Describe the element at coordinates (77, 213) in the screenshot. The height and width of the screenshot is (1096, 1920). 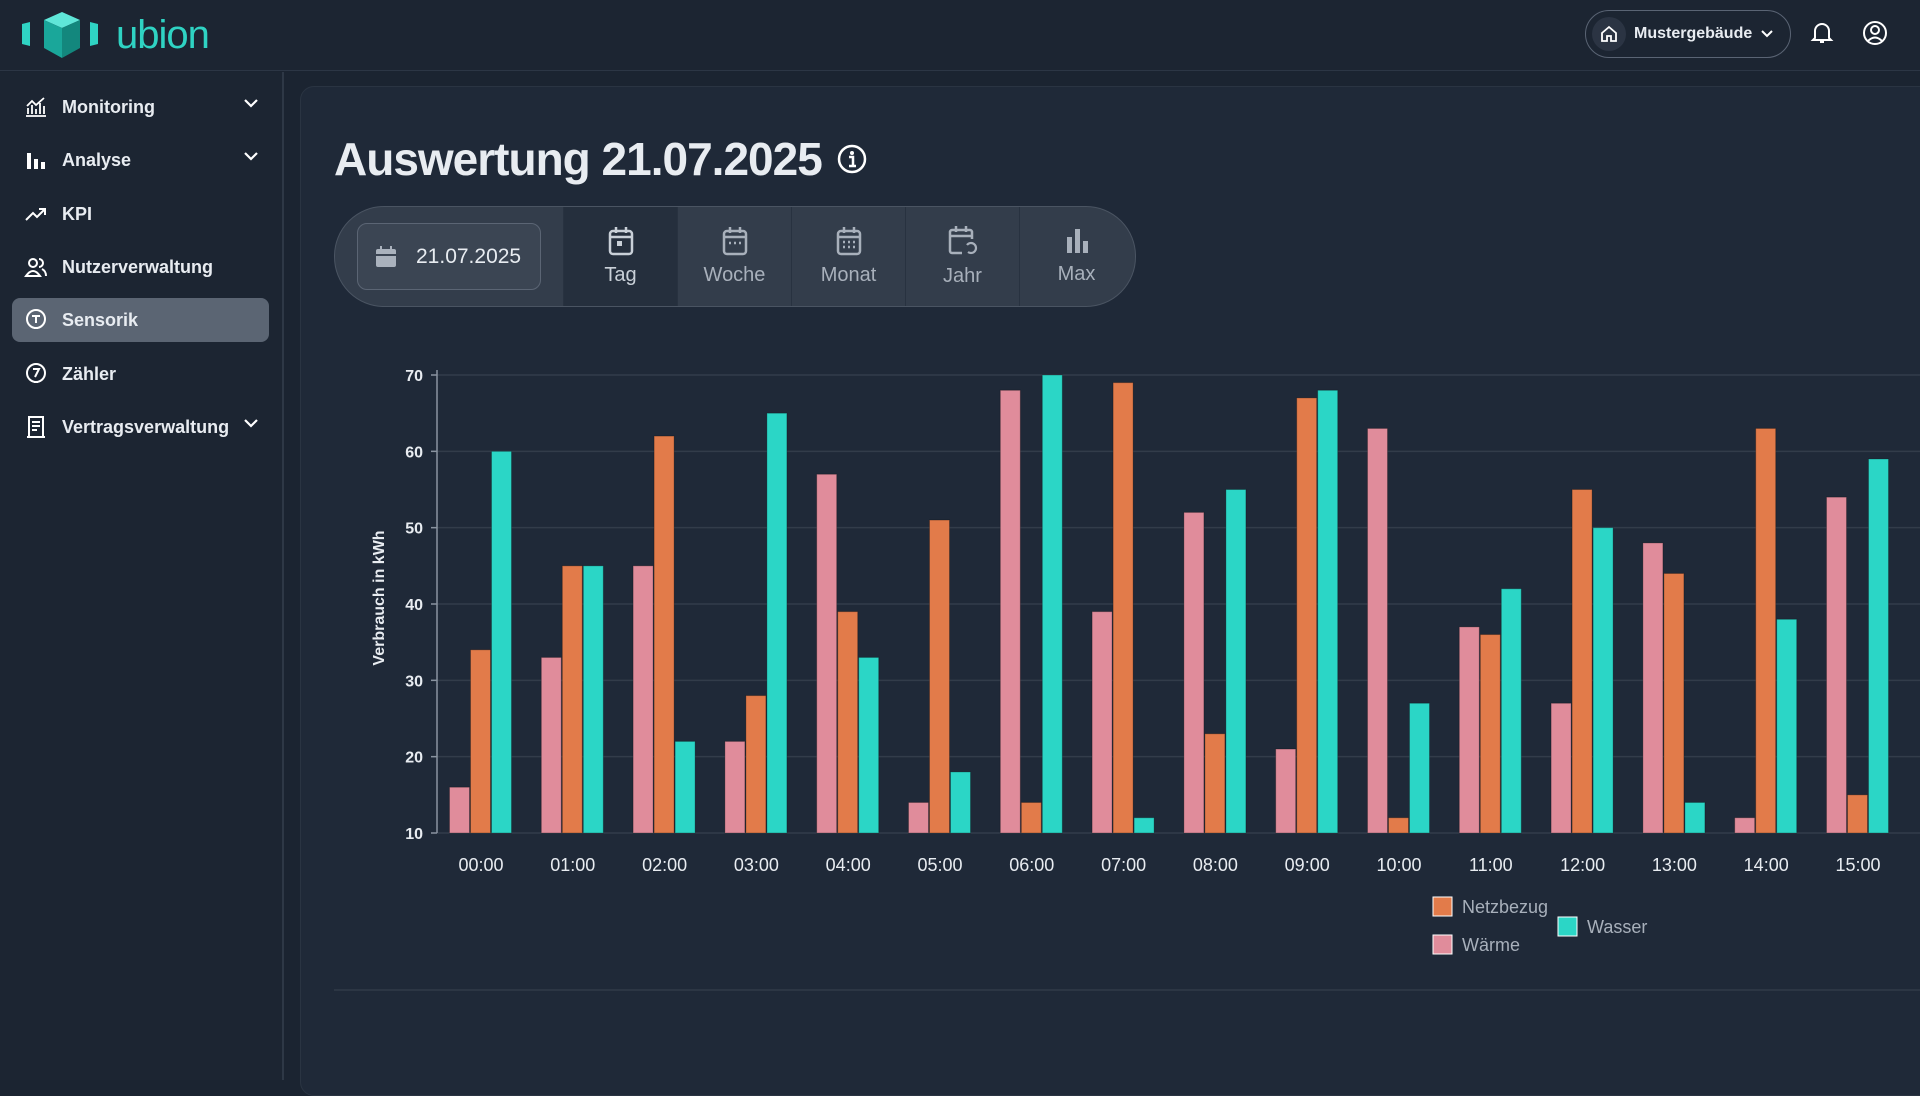
I see `sidebar-item-label: KPI` at that location.